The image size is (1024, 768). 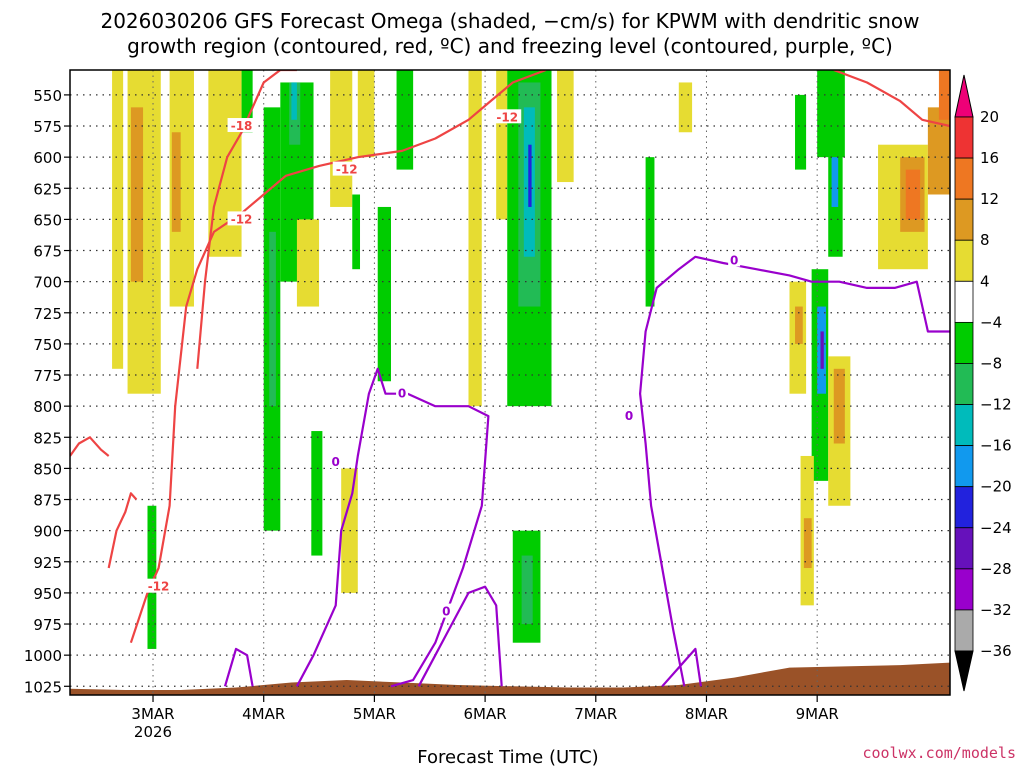 I want to click on y-tick-label-0: 550, so click(x=47, y=96).